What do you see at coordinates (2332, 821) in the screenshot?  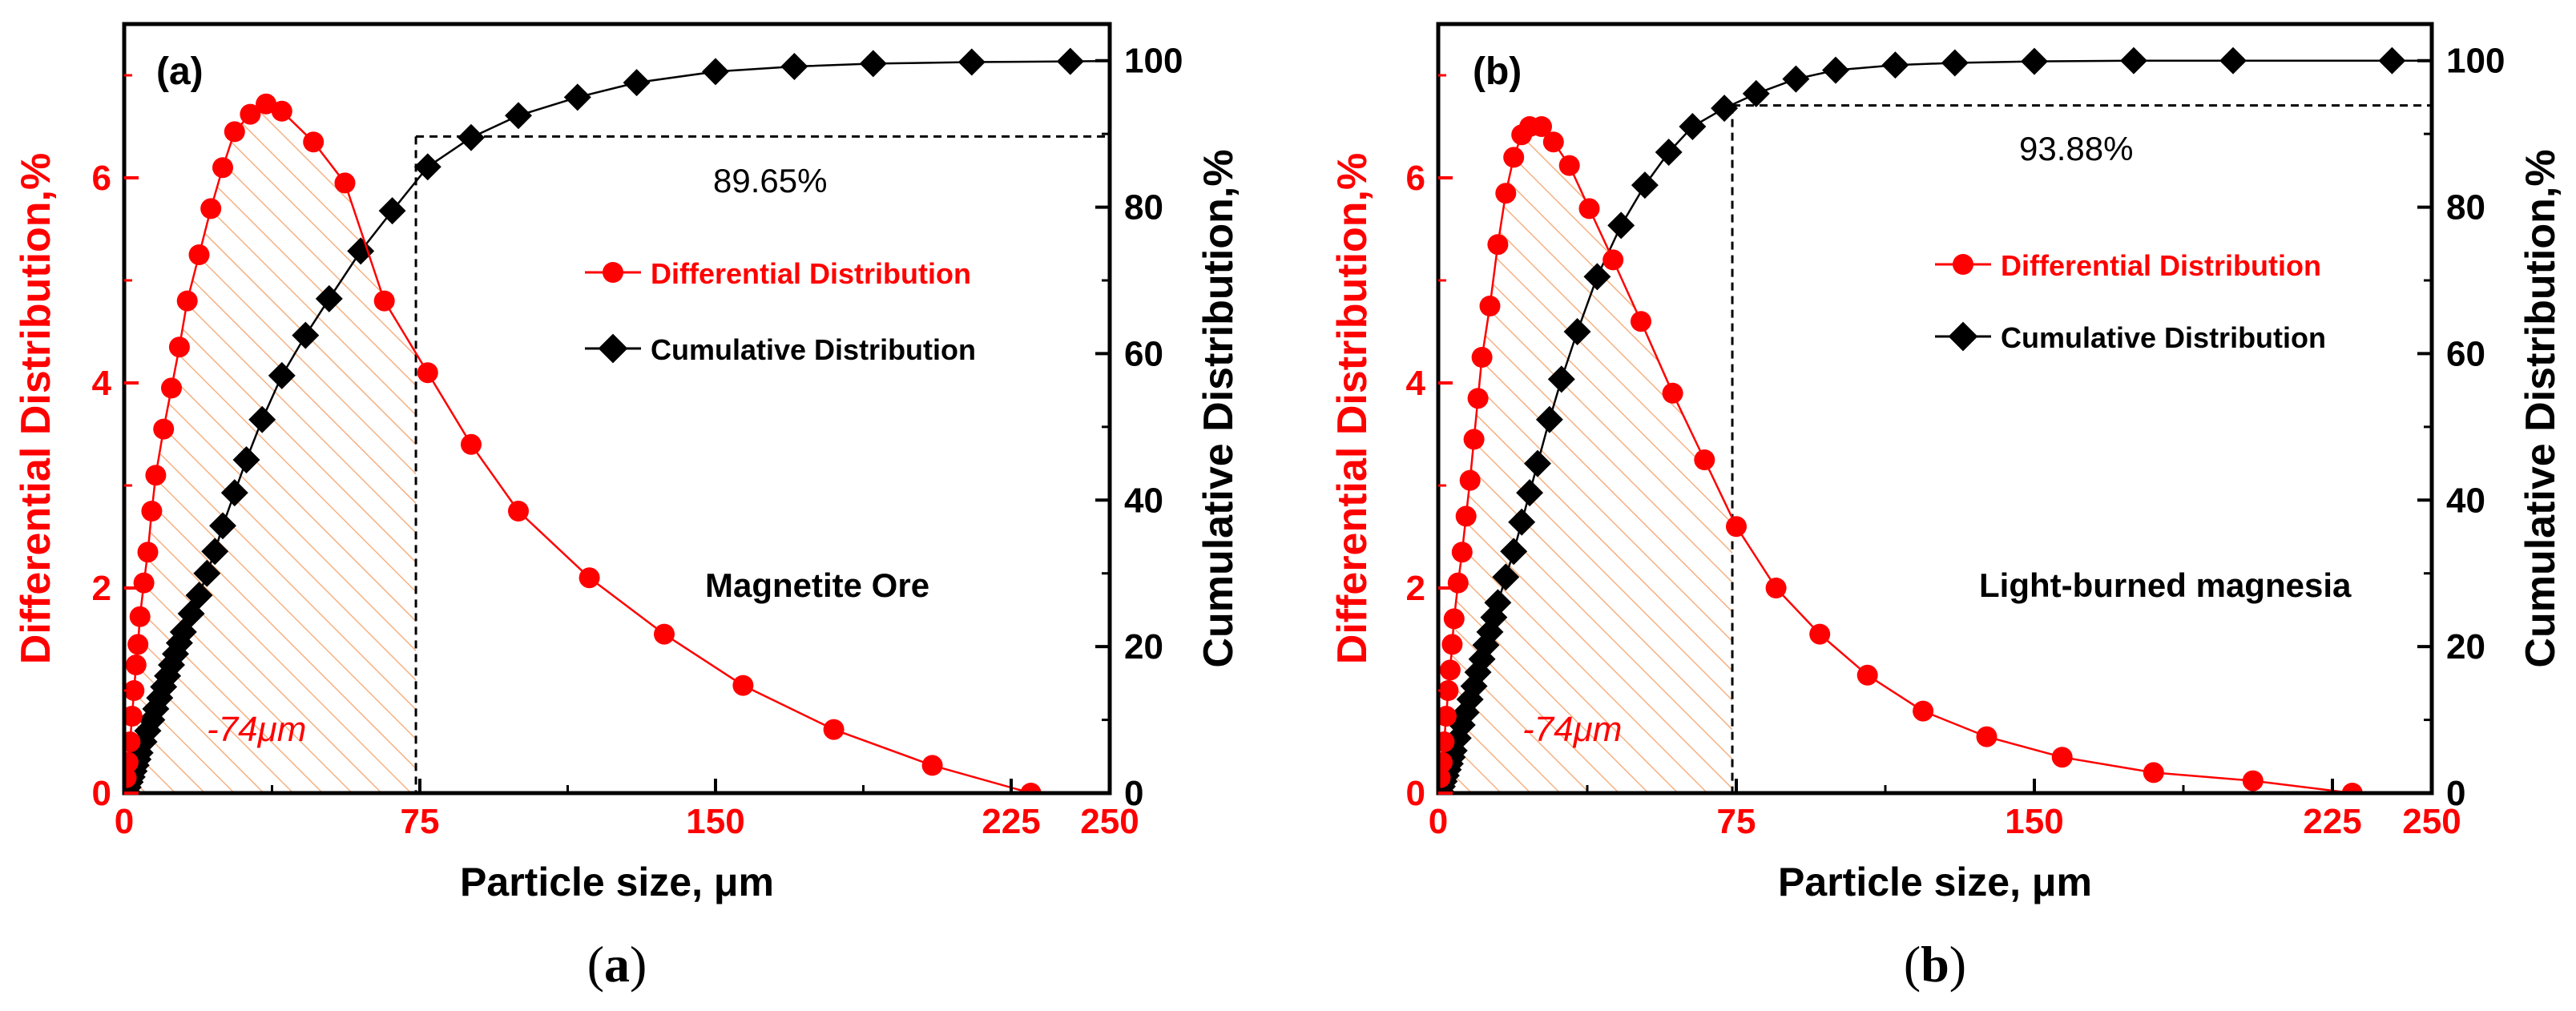 I see `x-tick-label: 225` at bounding box center [2332, 821].